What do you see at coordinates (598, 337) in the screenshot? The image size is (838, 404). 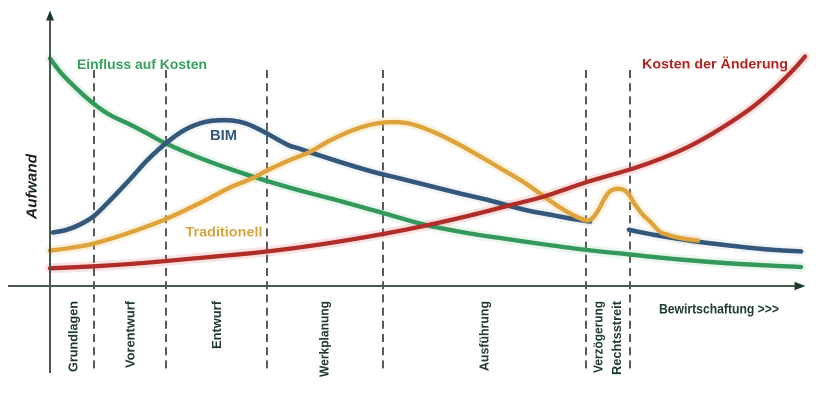 I see `svg-text: Verzögerung` at bounding box center [598, 337].